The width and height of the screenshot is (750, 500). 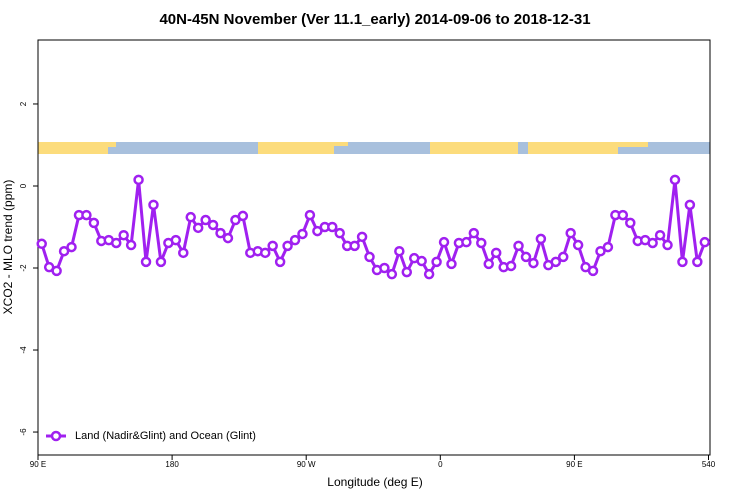 What do you see at coordinates (8, 247) in the screenshot?
I see `y-axis-label: XCO2 - MLO trend (ppm)` at bounding box center [8, 247].